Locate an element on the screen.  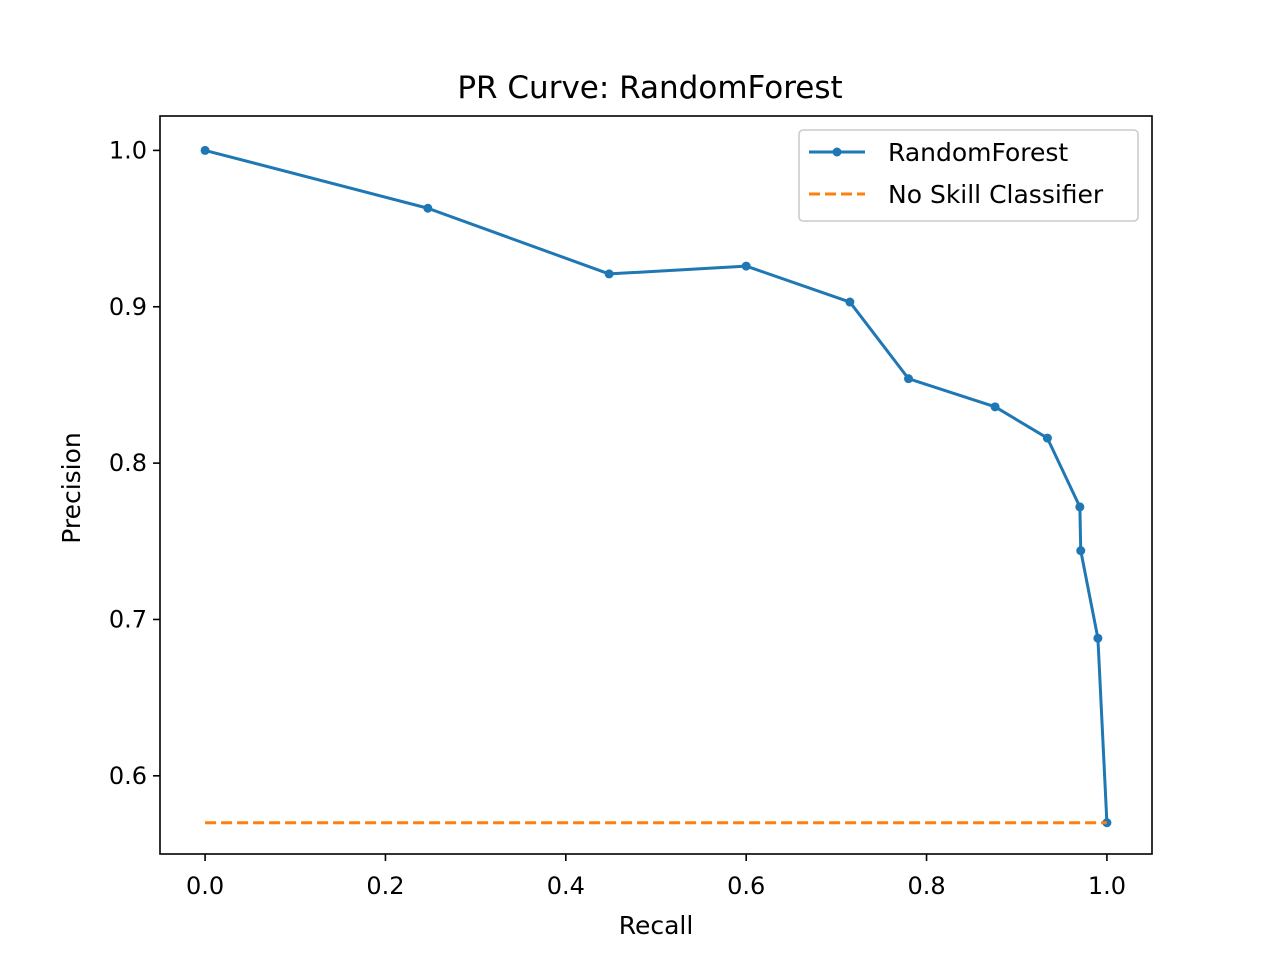
y-tick-label: 0.7 is located at coordinates (128, 619).